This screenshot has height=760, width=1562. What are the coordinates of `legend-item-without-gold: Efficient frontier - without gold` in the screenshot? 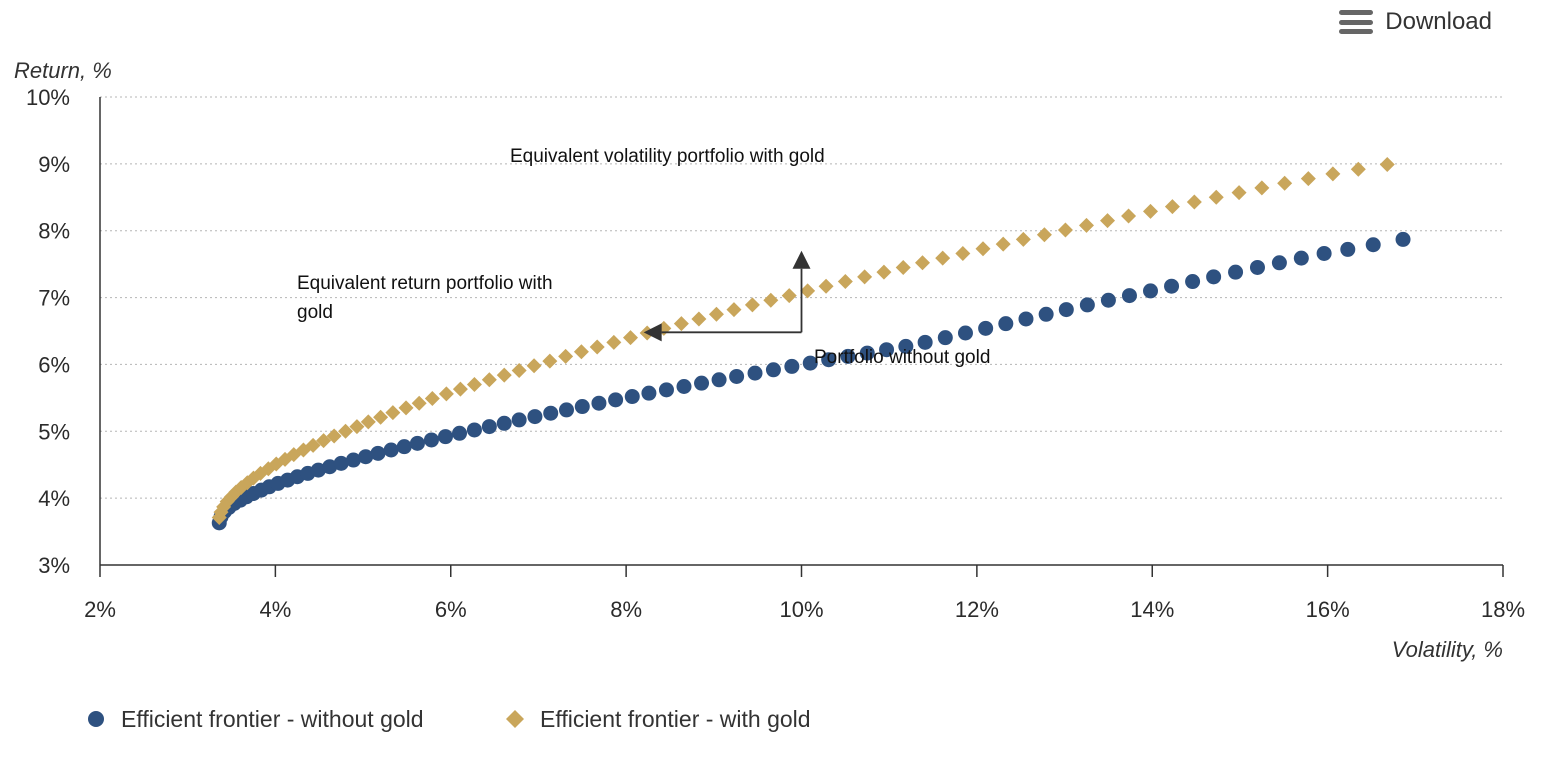 It's located at (256, 719).